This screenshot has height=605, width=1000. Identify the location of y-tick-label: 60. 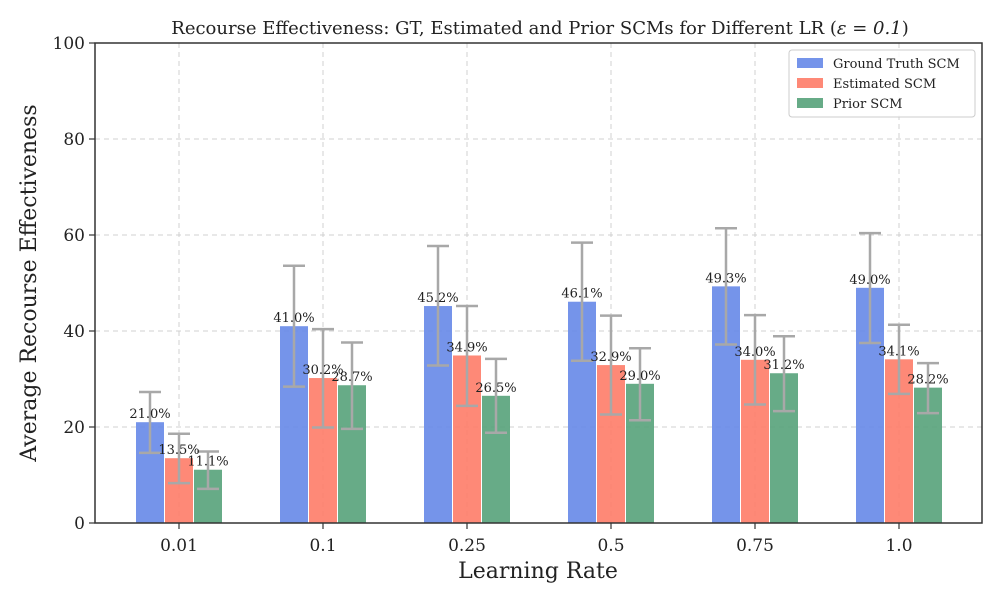
(74, 236).